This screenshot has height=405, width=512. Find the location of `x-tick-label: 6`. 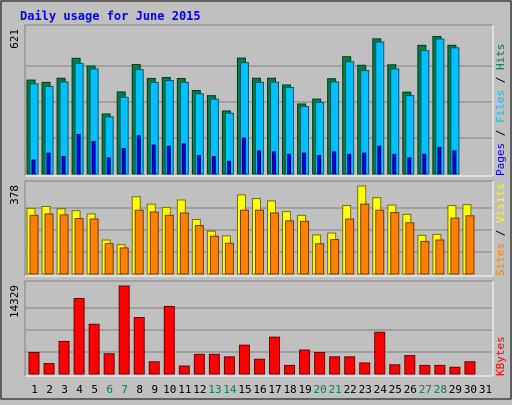

x-tick-label: 6 is located at coordinates (109, 389).